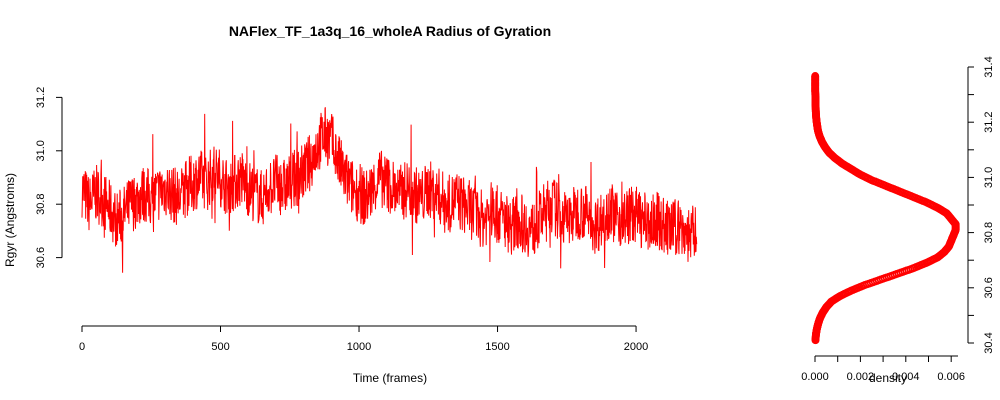 This screenshot has height=400, width=1000. Describe the element at coordinates (497, 347) in the screenshot. I see `main-x-tick-label: 1500` at that location.